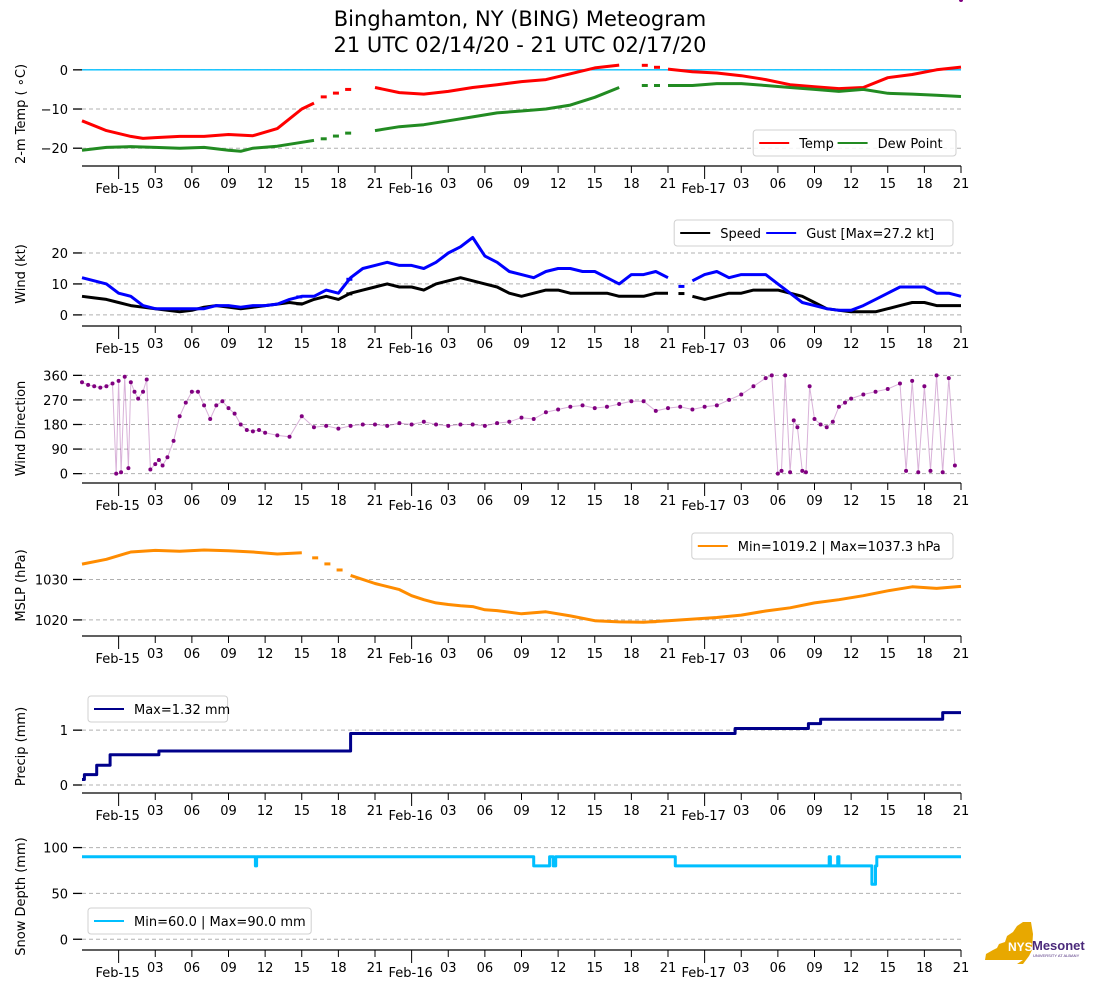 The image size is (1094, 1001). I want to click on series-temp, so click(521, 101).